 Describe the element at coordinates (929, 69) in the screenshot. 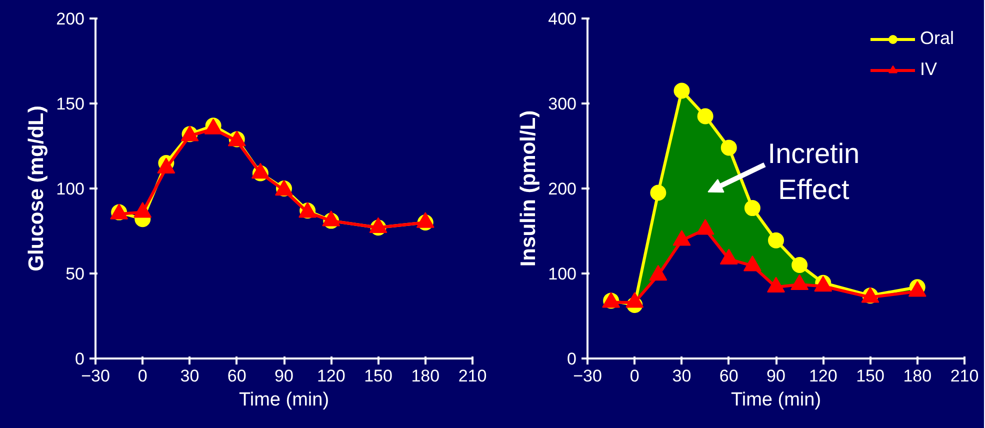

I see `legend-label: IV` at that location.